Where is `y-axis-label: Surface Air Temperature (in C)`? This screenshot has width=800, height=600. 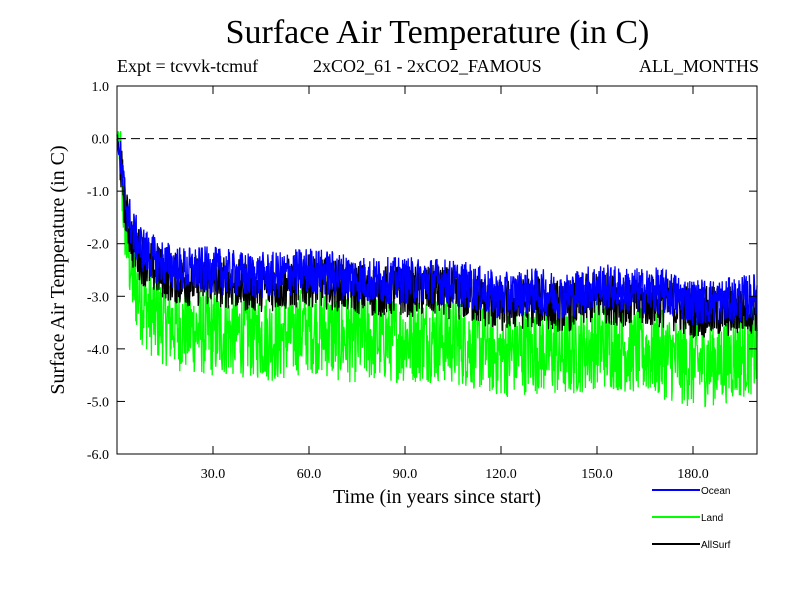
y-axis-label: Surface Air Temperature (in C) is located at coordinates (58, 269).